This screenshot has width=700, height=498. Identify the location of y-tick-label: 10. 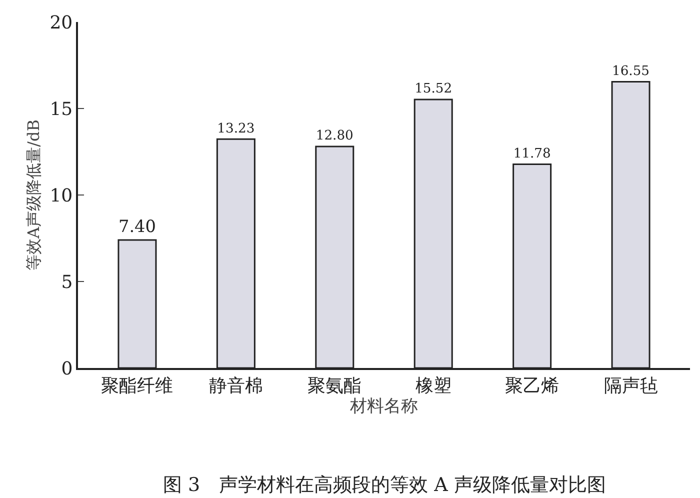
(61, 195).